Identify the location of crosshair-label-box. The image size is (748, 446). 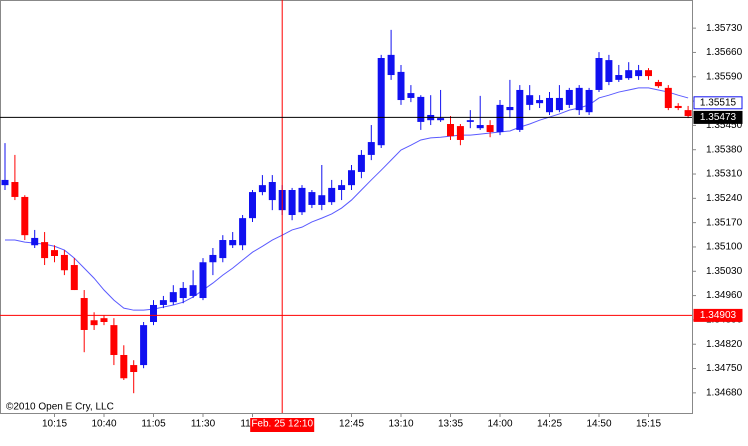
(282, 425).